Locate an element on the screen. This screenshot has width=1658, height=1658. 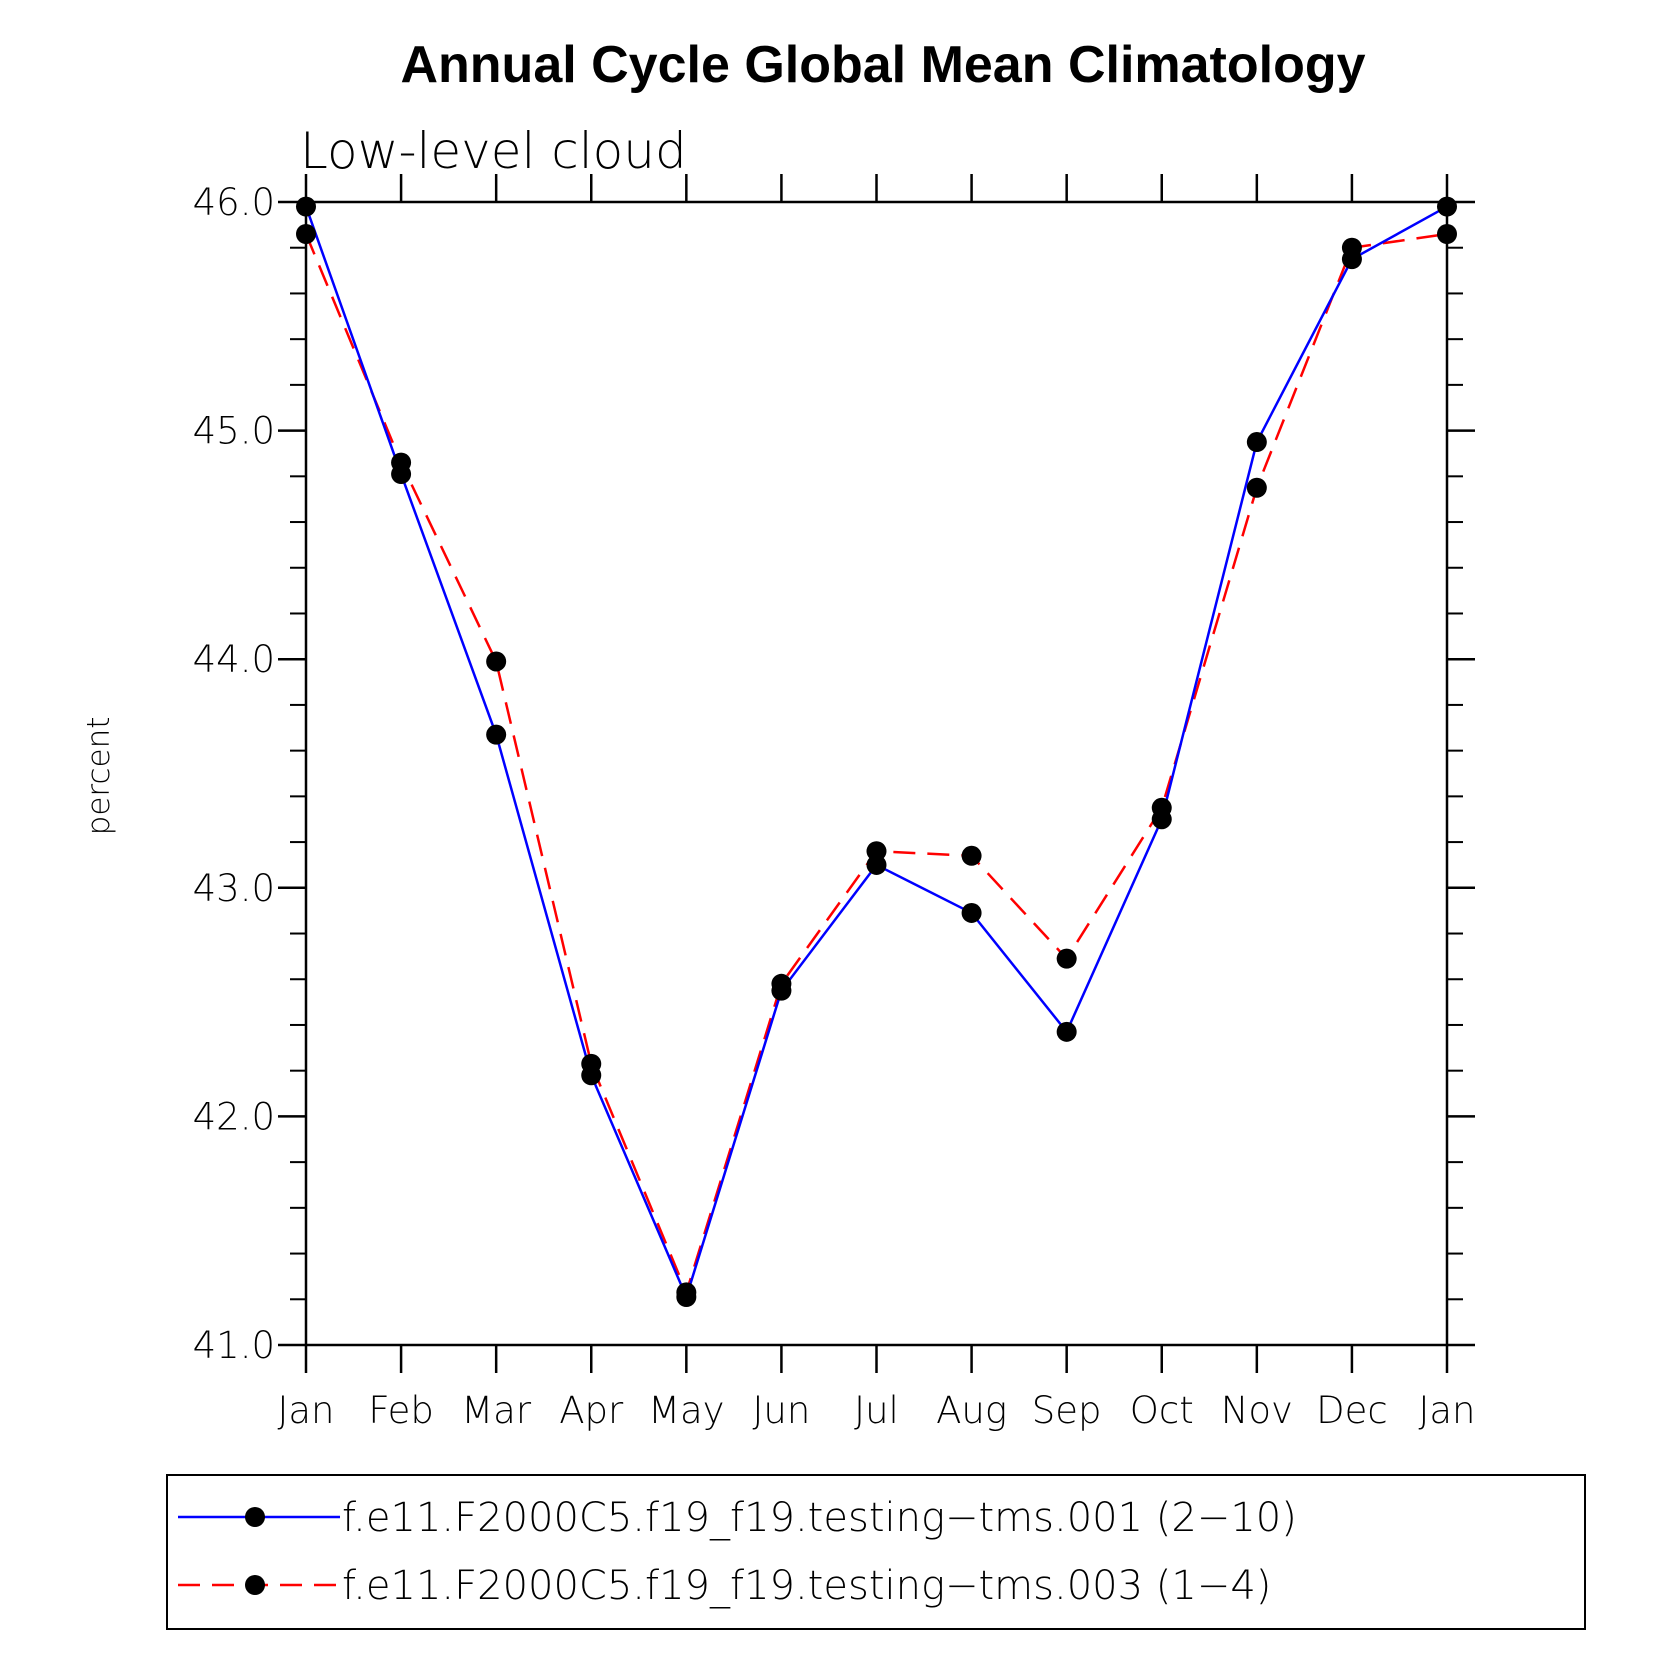
y-tick-label: 44.0 is located at coordinates (234, 659).